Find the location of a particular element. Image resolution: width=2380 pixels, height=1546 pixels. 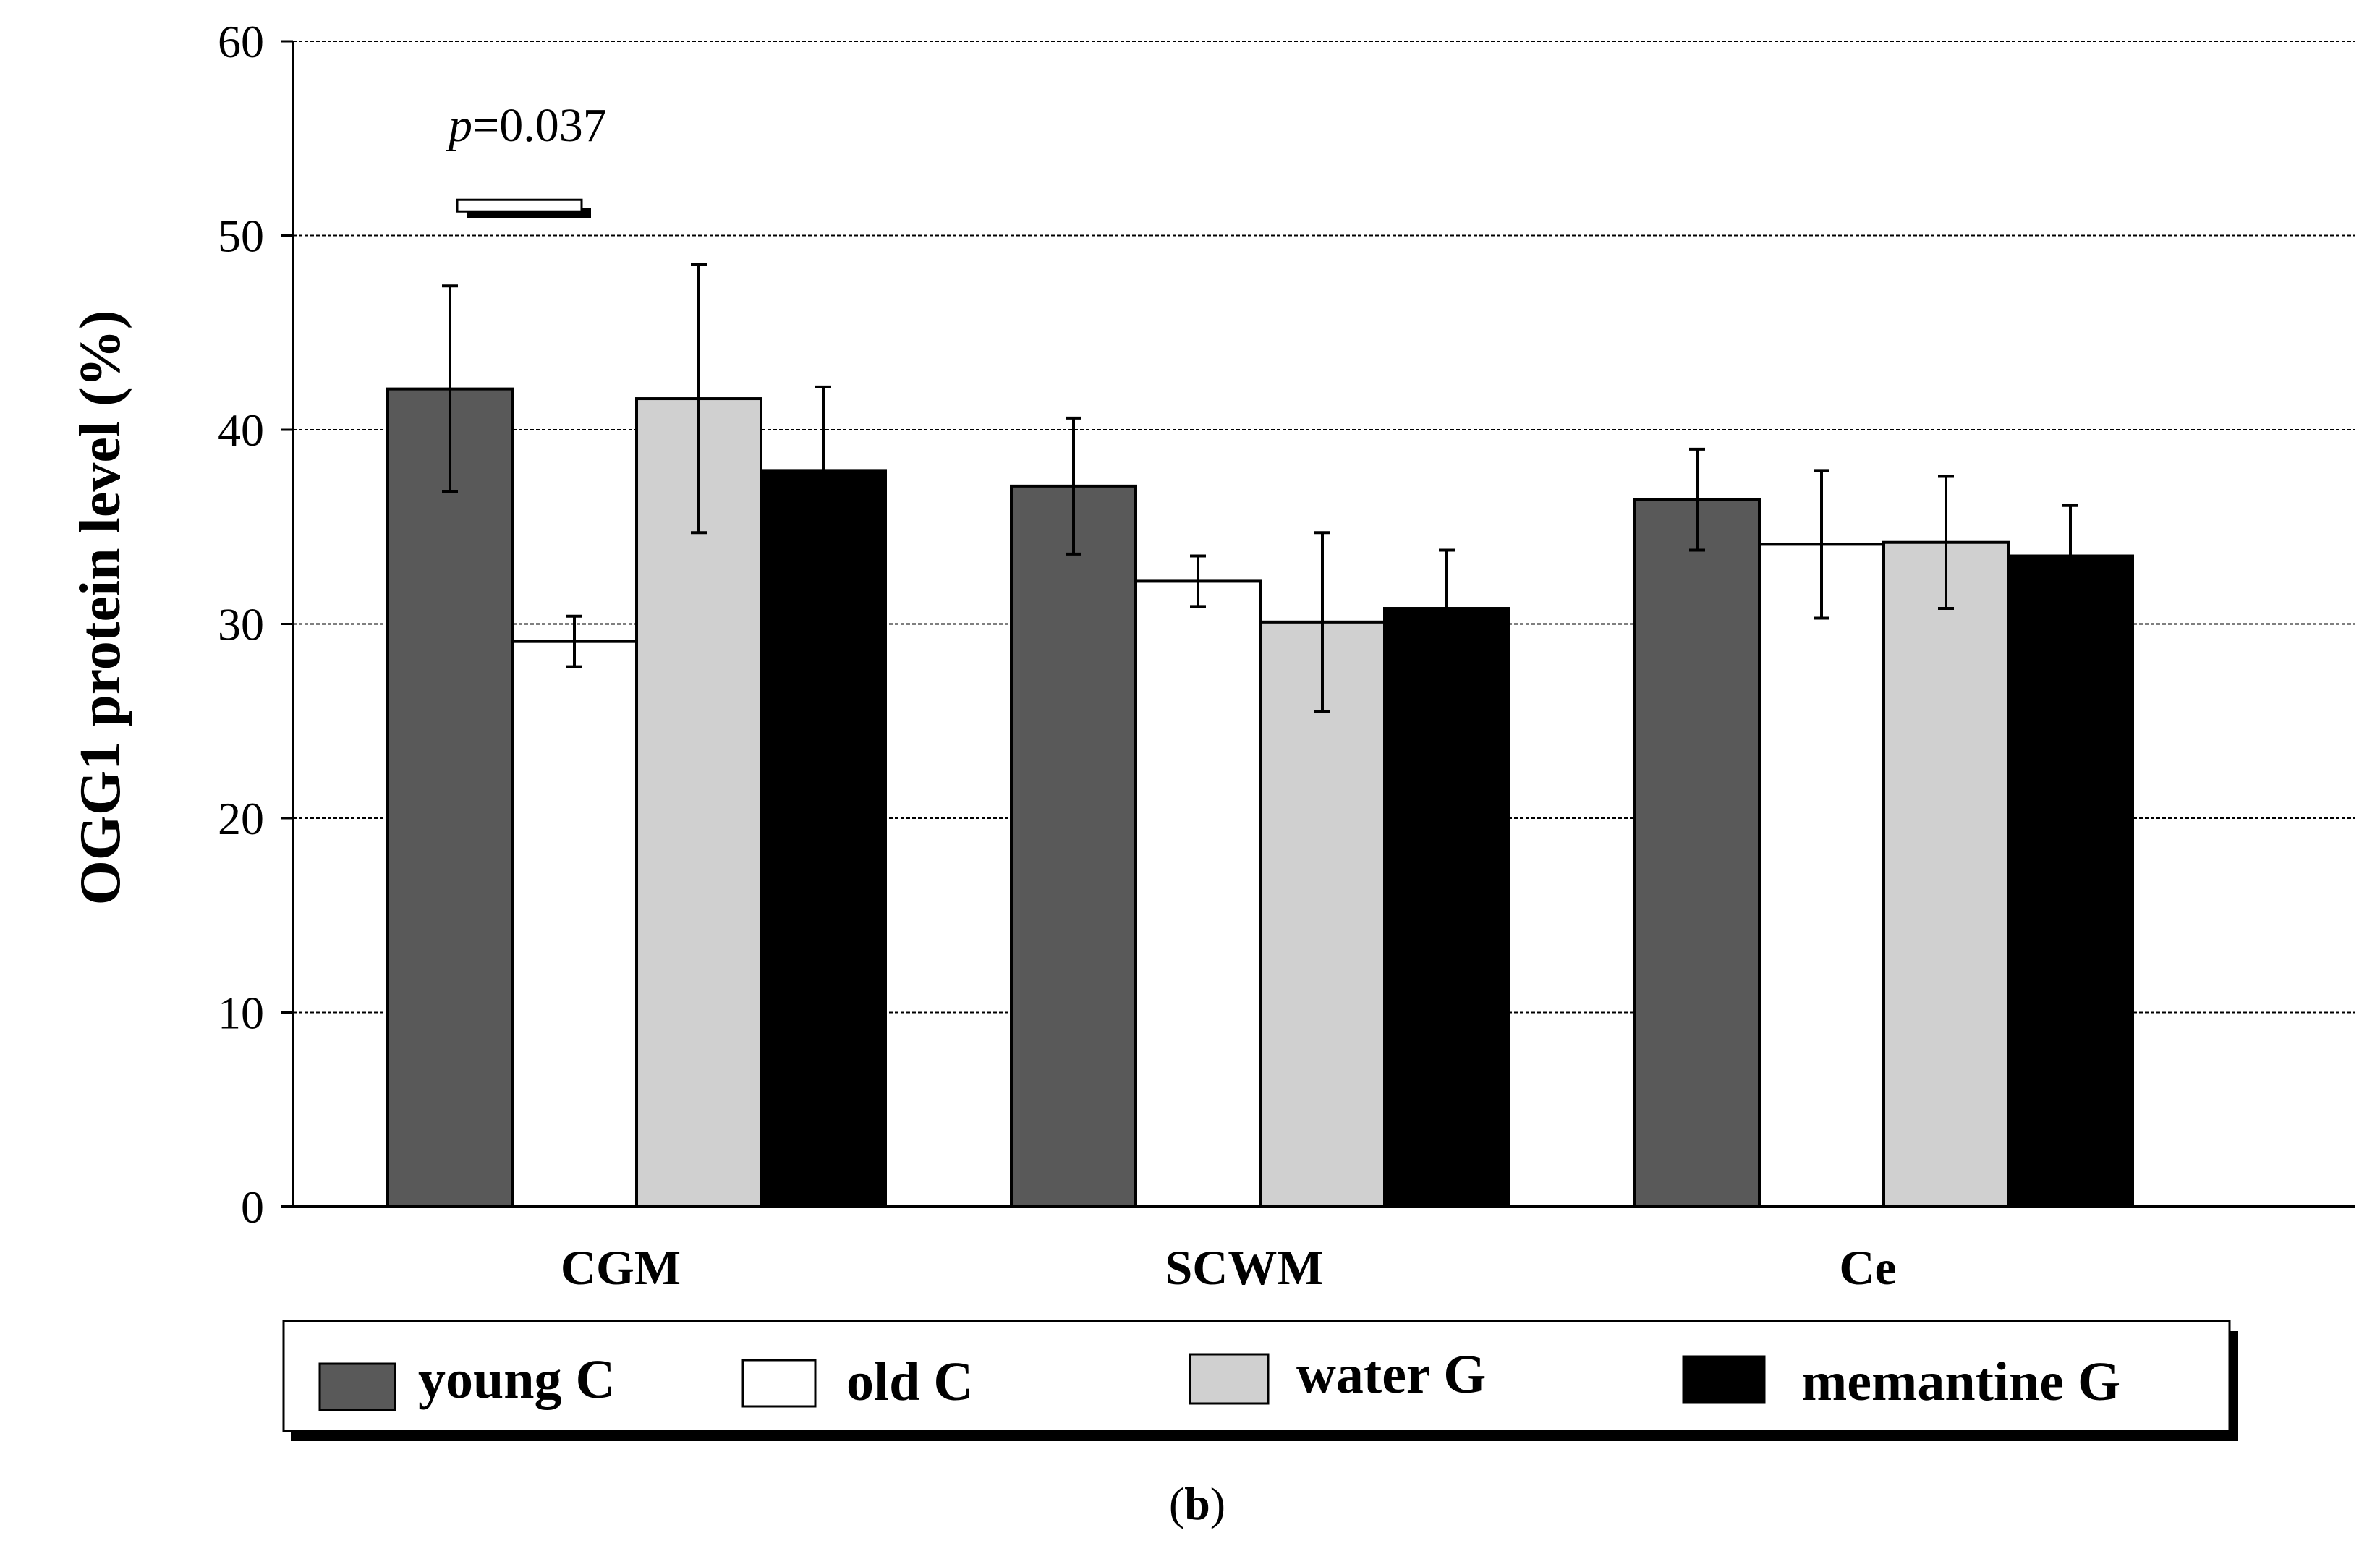

bar-scwm-old-c is located at coordinates (1198, 893).